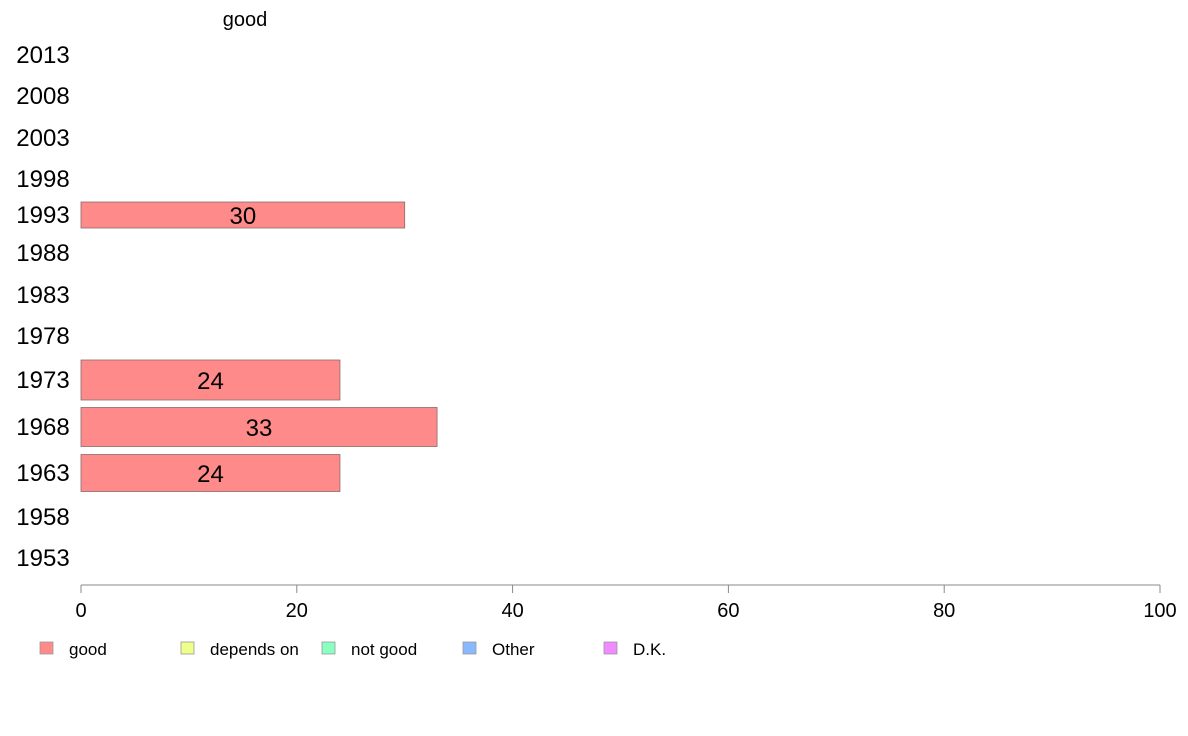 This screenshot has height=736, width=1188. I want to click on year-label: 1953, so click(42, 558).